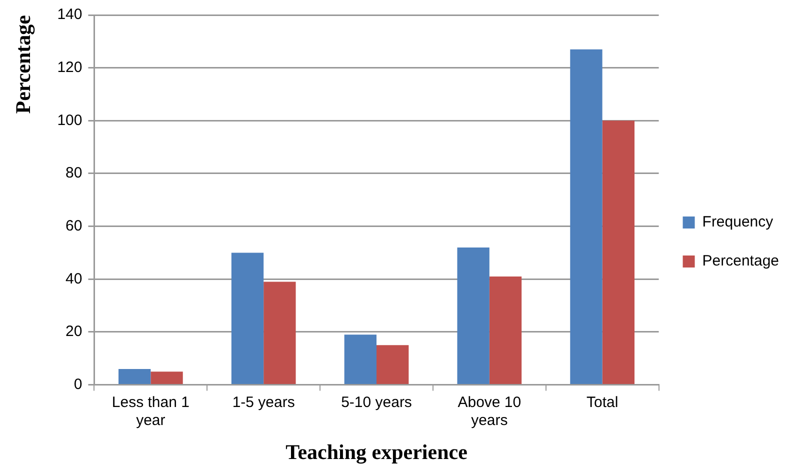 Image resolution: width=793 pixels, height=474 pixels. What do you see at coordinates (78, 384) in the screenshot?
I see `y-tick-label: 0` at bounding box center [78, 384].